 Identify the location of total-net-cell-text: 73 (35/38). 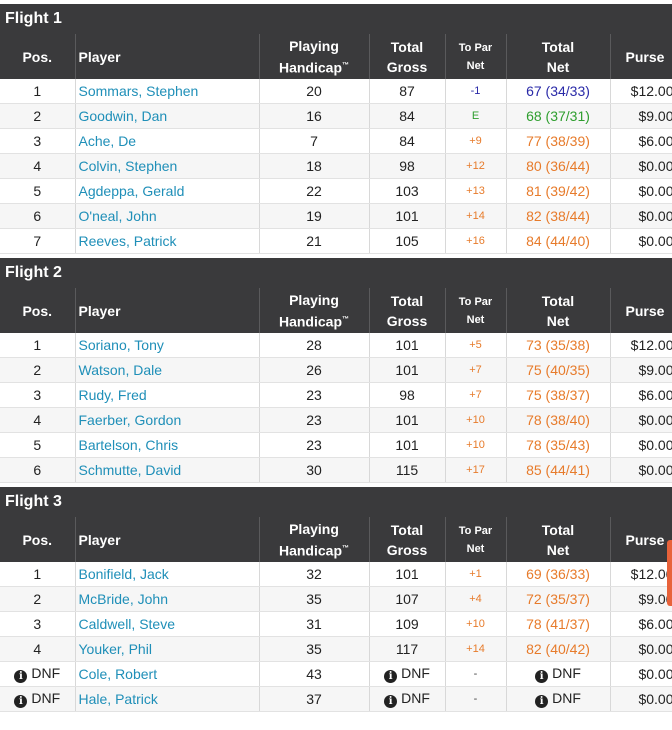
(558, 345).